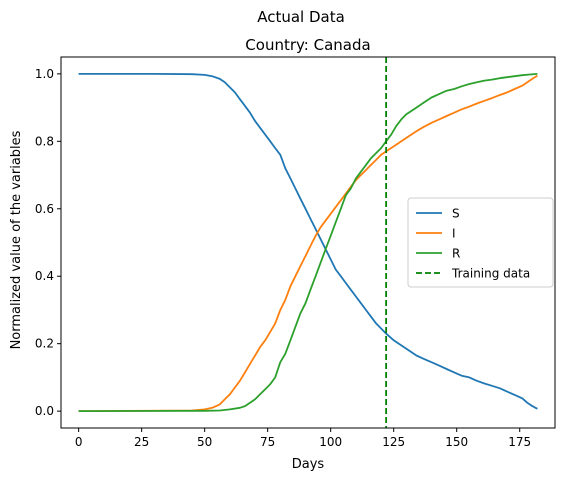 This screenshot has height=480, width=567. Describe the element at coordinates (308, 464) in the screenshot. I see `x-axis-label: Days` at that location.